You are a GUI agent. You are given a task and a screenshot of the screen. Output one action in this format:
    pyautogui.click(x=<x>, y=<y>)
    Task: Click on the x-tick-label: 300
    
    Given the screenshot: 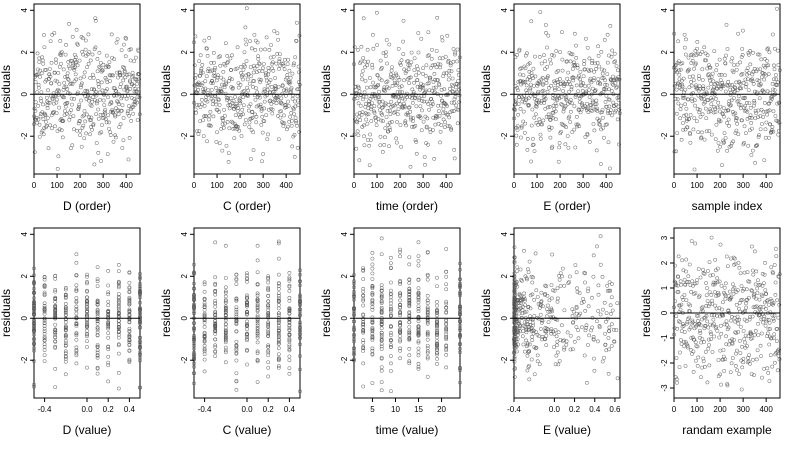 What is the action you would take?
    pyautogui.click(x=743, y=185)
    